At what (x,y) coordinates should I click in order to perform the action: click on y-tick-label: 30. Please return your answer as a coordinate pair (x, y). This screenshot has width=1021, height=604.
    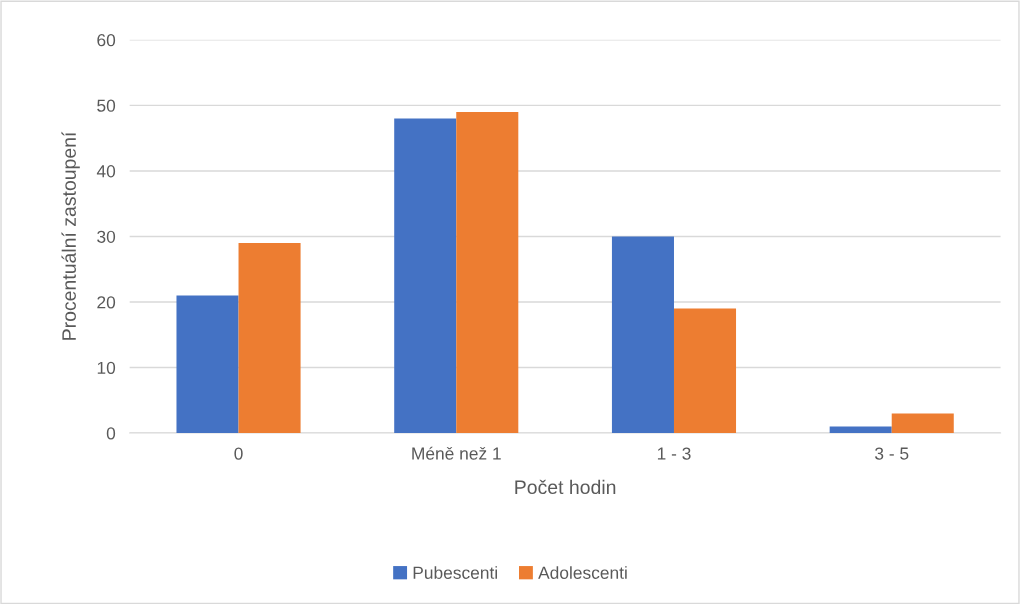
    Looking at the image, I should click on (106, 236).